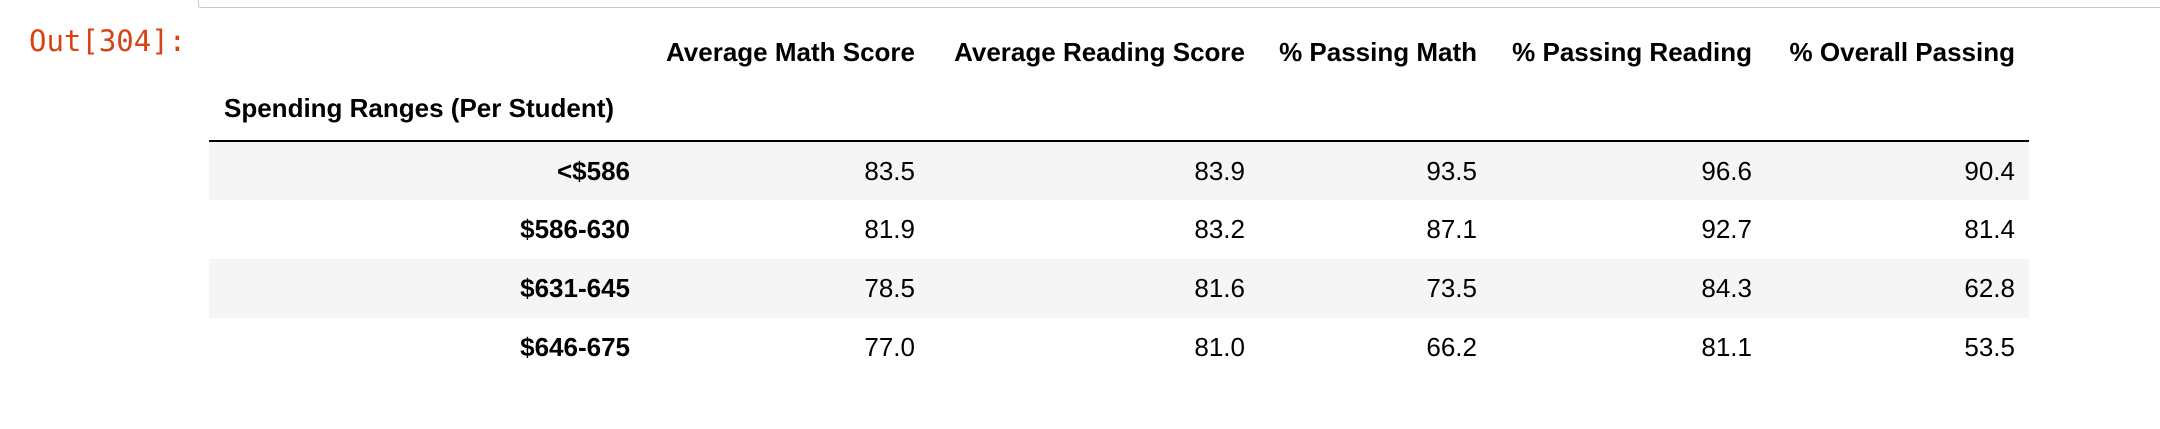  What do you see at coordinates (575, 229) in the screenshot?
I see `row-index: $586-630` at bounding box center [575, 229].